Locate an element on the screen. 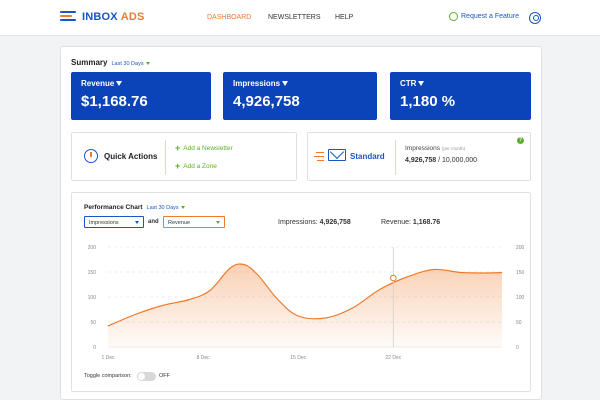 This screenshot has width=600, height=400. performance-title: Performance Chart is located at coordinates (113, 207).